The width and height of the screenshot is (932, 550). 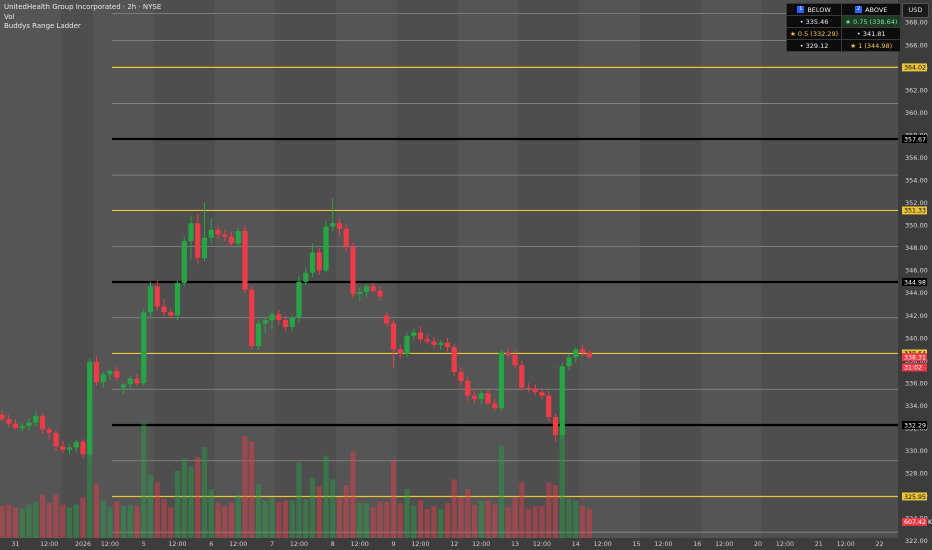 What do you see at coordinates (916, 271) in the screenshot?
I see `y-tick-label: 346.00` at bounding box center [916, 271].